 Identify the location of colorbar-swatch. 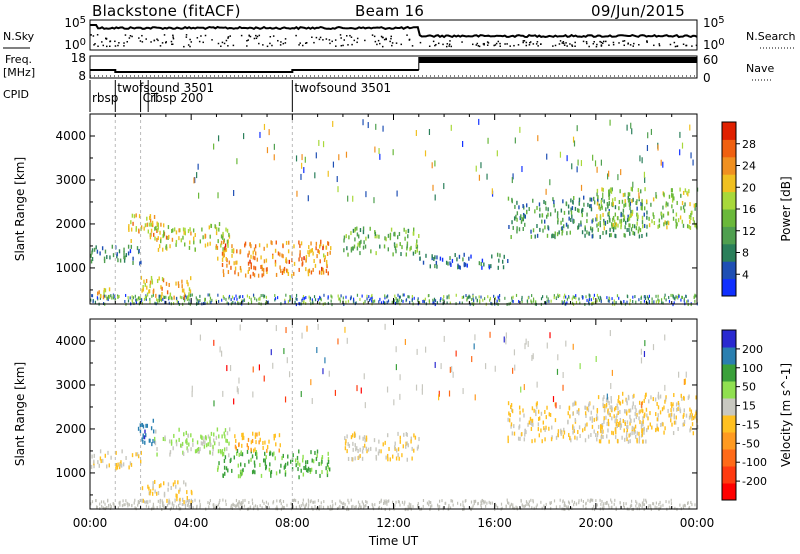
(729, 235).